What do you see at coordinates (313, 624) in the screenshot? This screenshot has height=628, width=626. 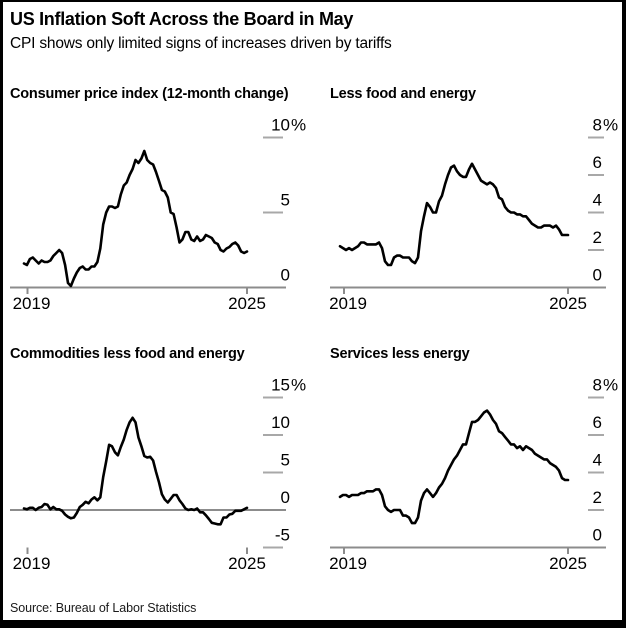 I see `footer-bar` at bounding box center [313, 624].